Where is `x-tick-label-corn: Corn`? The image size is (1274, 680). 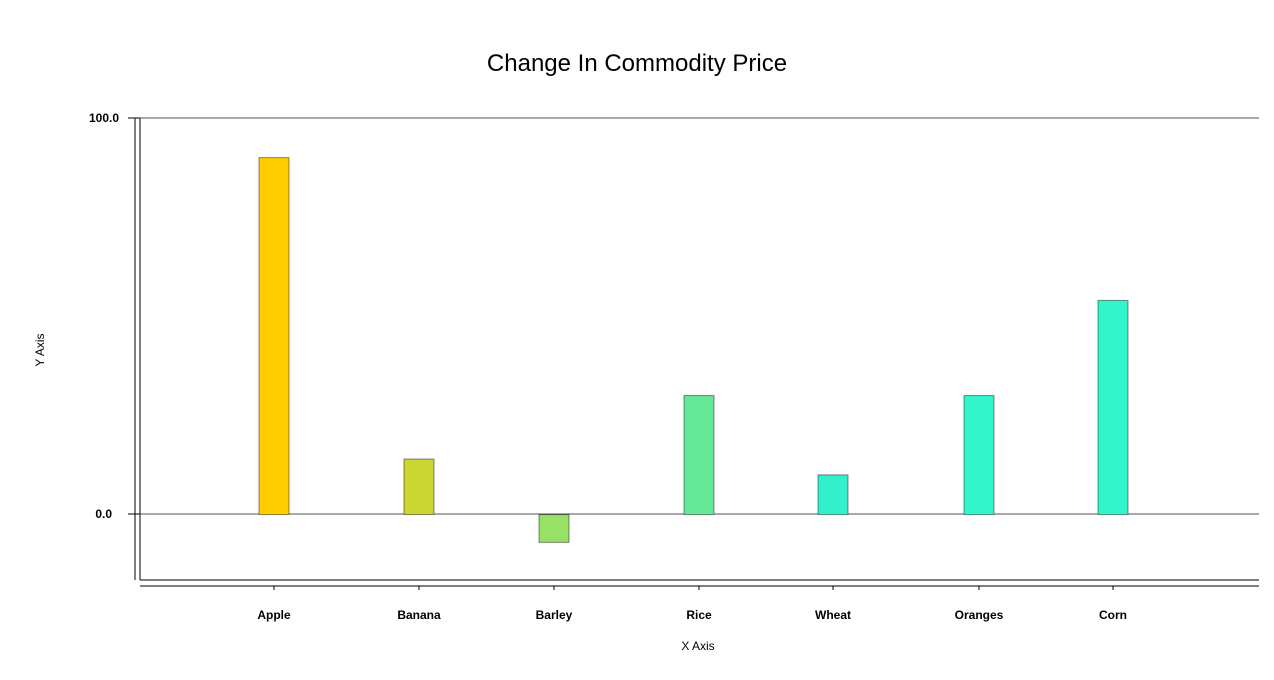 x-tick-label-corn: Corn is located at coordinates (1113, 615).